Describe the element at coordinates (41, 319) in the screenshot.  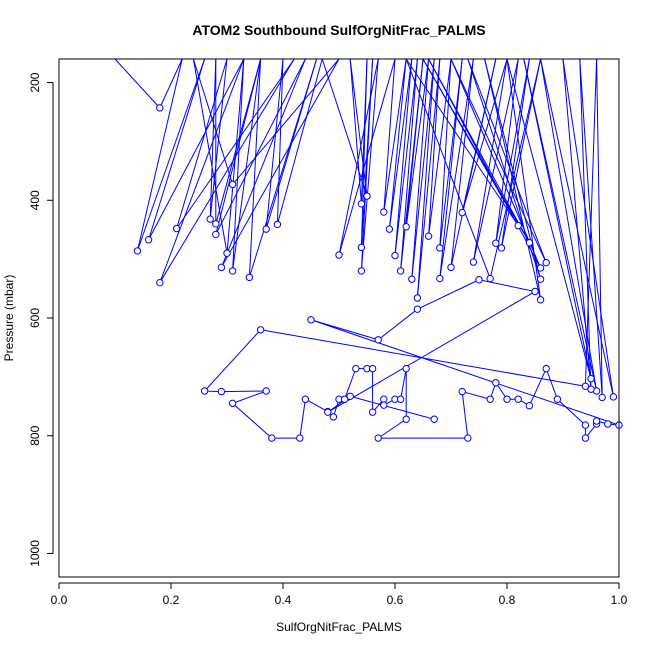
I see `y-axis: 200 400 600 800 1000` at that location.